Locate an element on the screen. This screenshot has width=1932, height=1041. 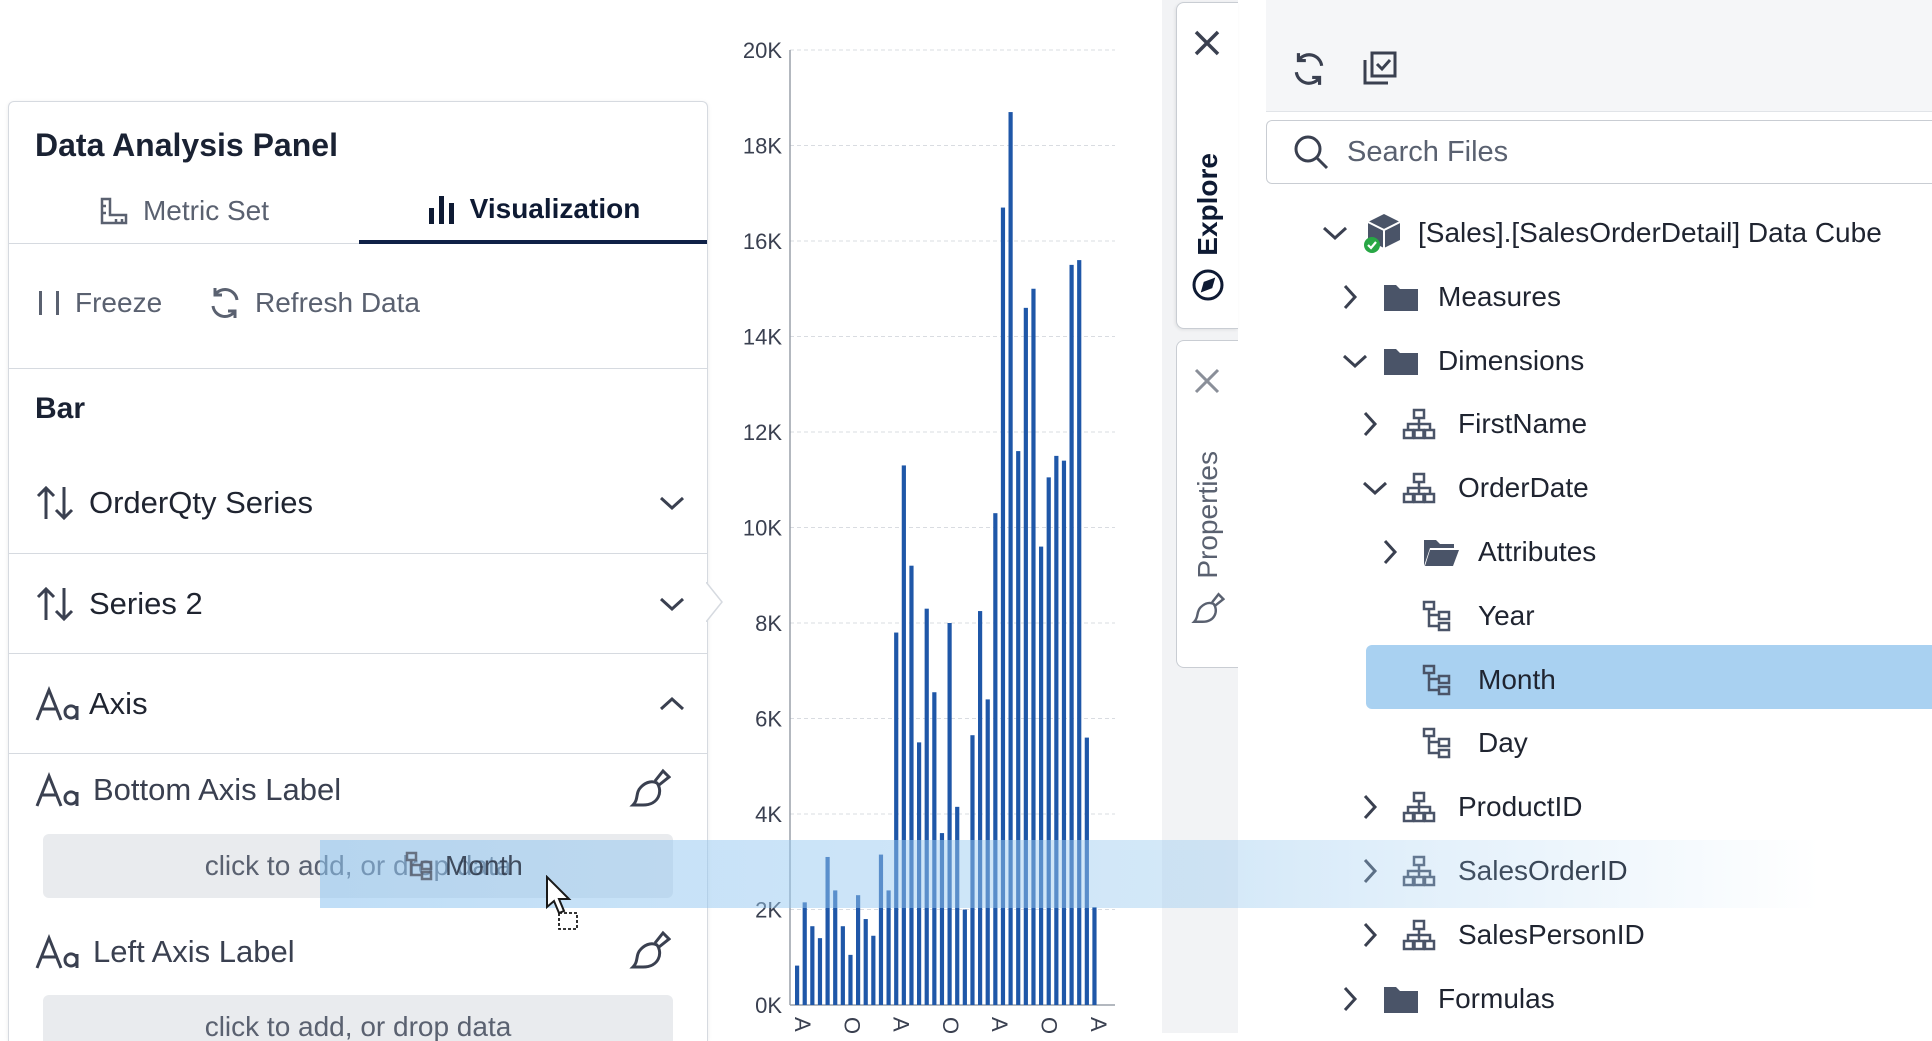
properties-side-tab: Properties is located at coordinates (1207, 504).